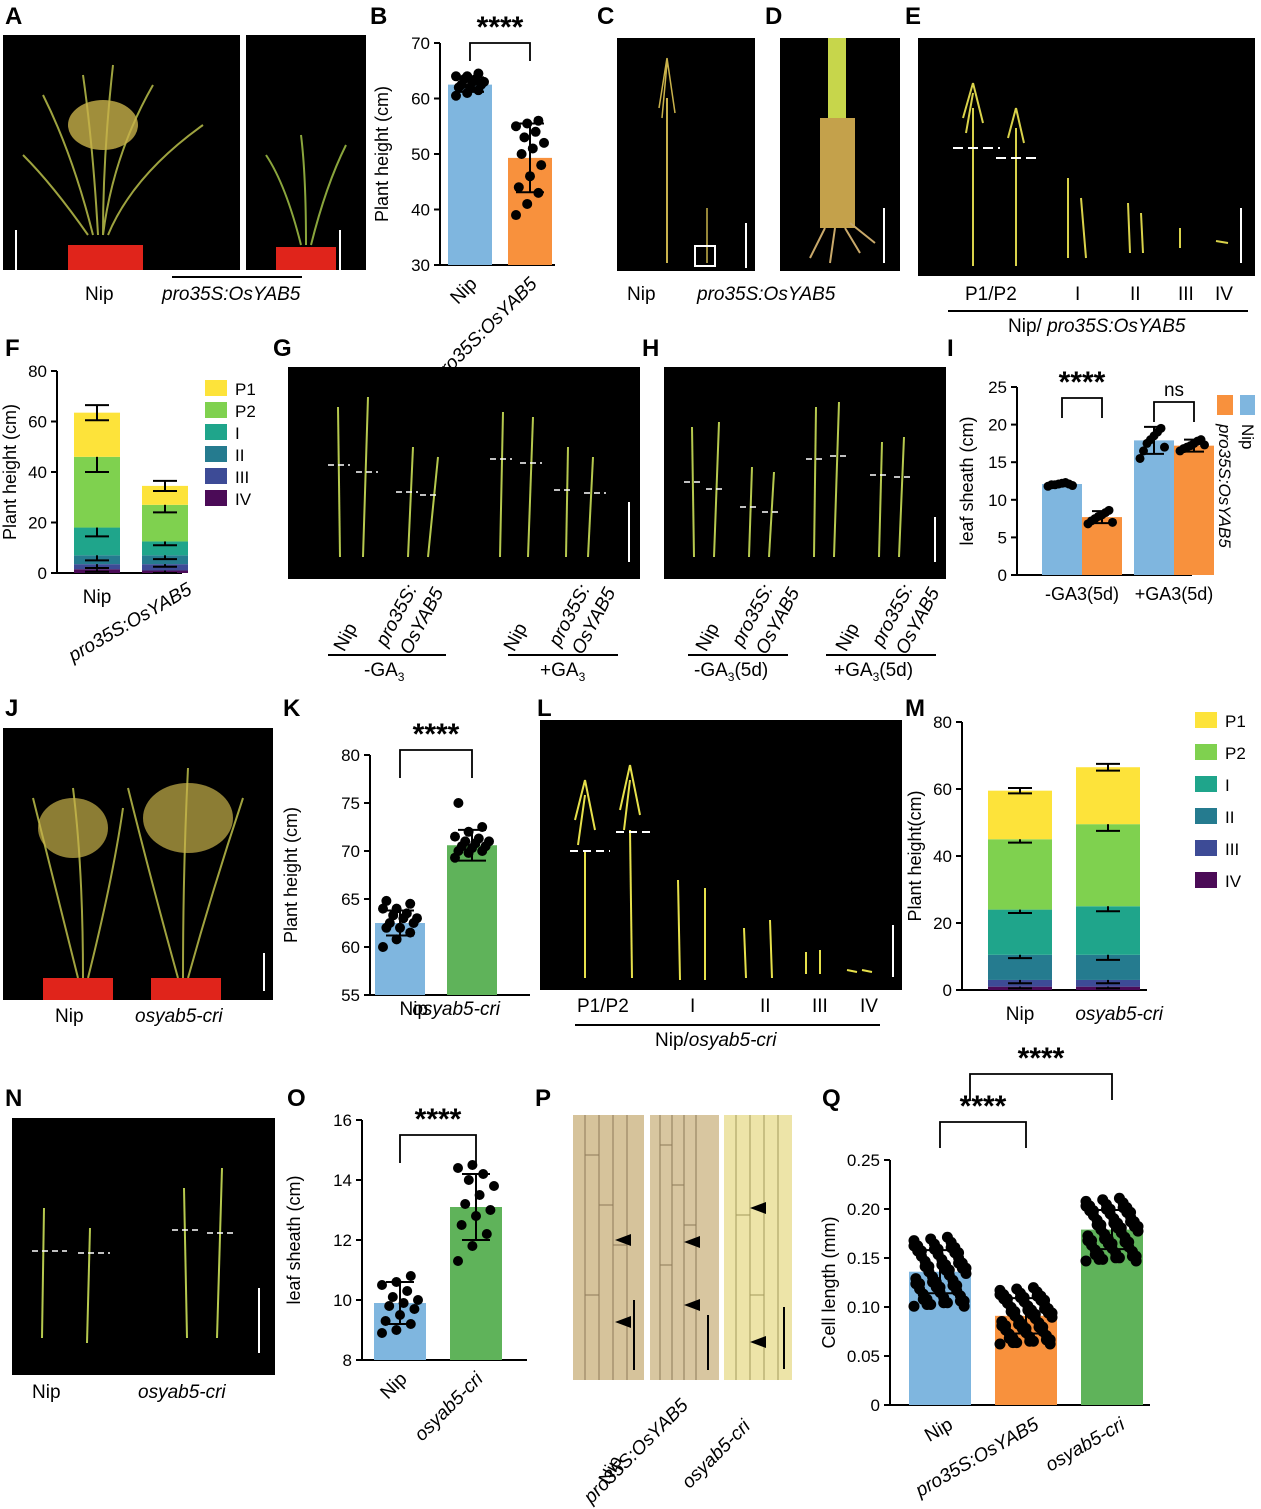 The height and width of the screenshot is (1509, 1261). What do you see at coordinates (1002, 537) in the screenshot?
I see `y-tick-label: 5` at bounding box center [1002, 537].